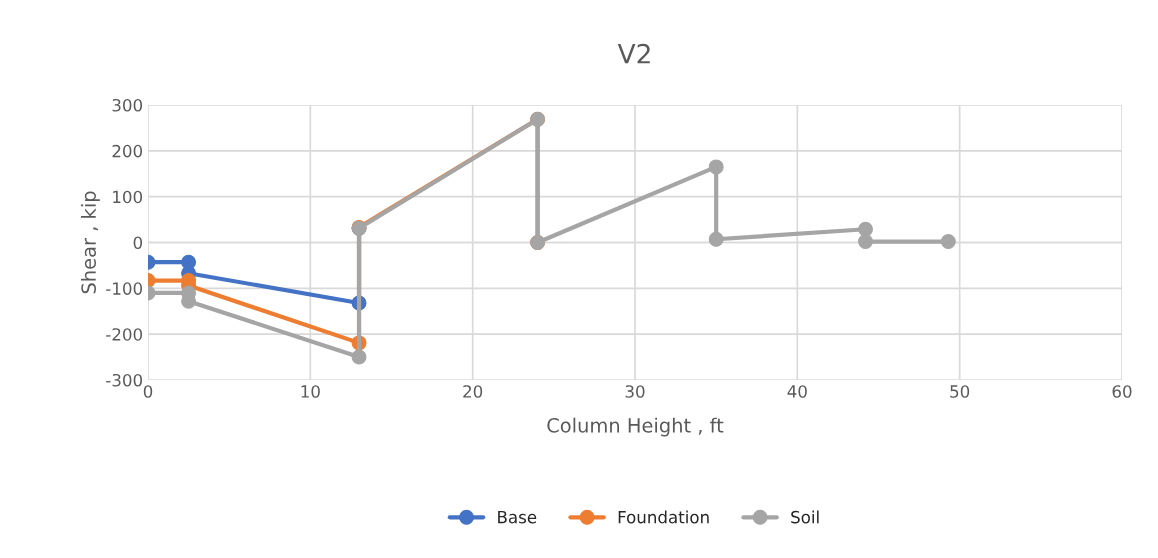 Image resolution: width=1158 pixels, height=558 pixels. I want to click on x-tick-label: 10, so click(310, 391).